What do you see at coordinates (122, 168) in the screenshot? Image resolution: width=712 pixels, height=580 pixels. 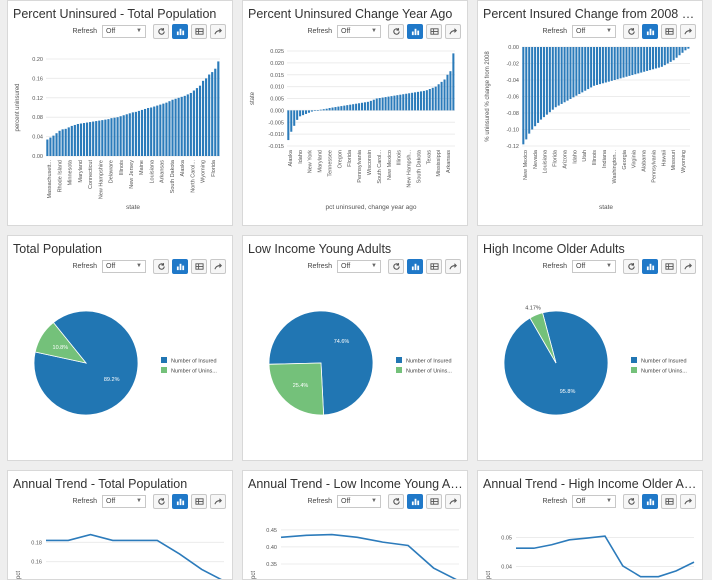 I see `x-tick-label: Illinois` at bounding box center [122, 168].